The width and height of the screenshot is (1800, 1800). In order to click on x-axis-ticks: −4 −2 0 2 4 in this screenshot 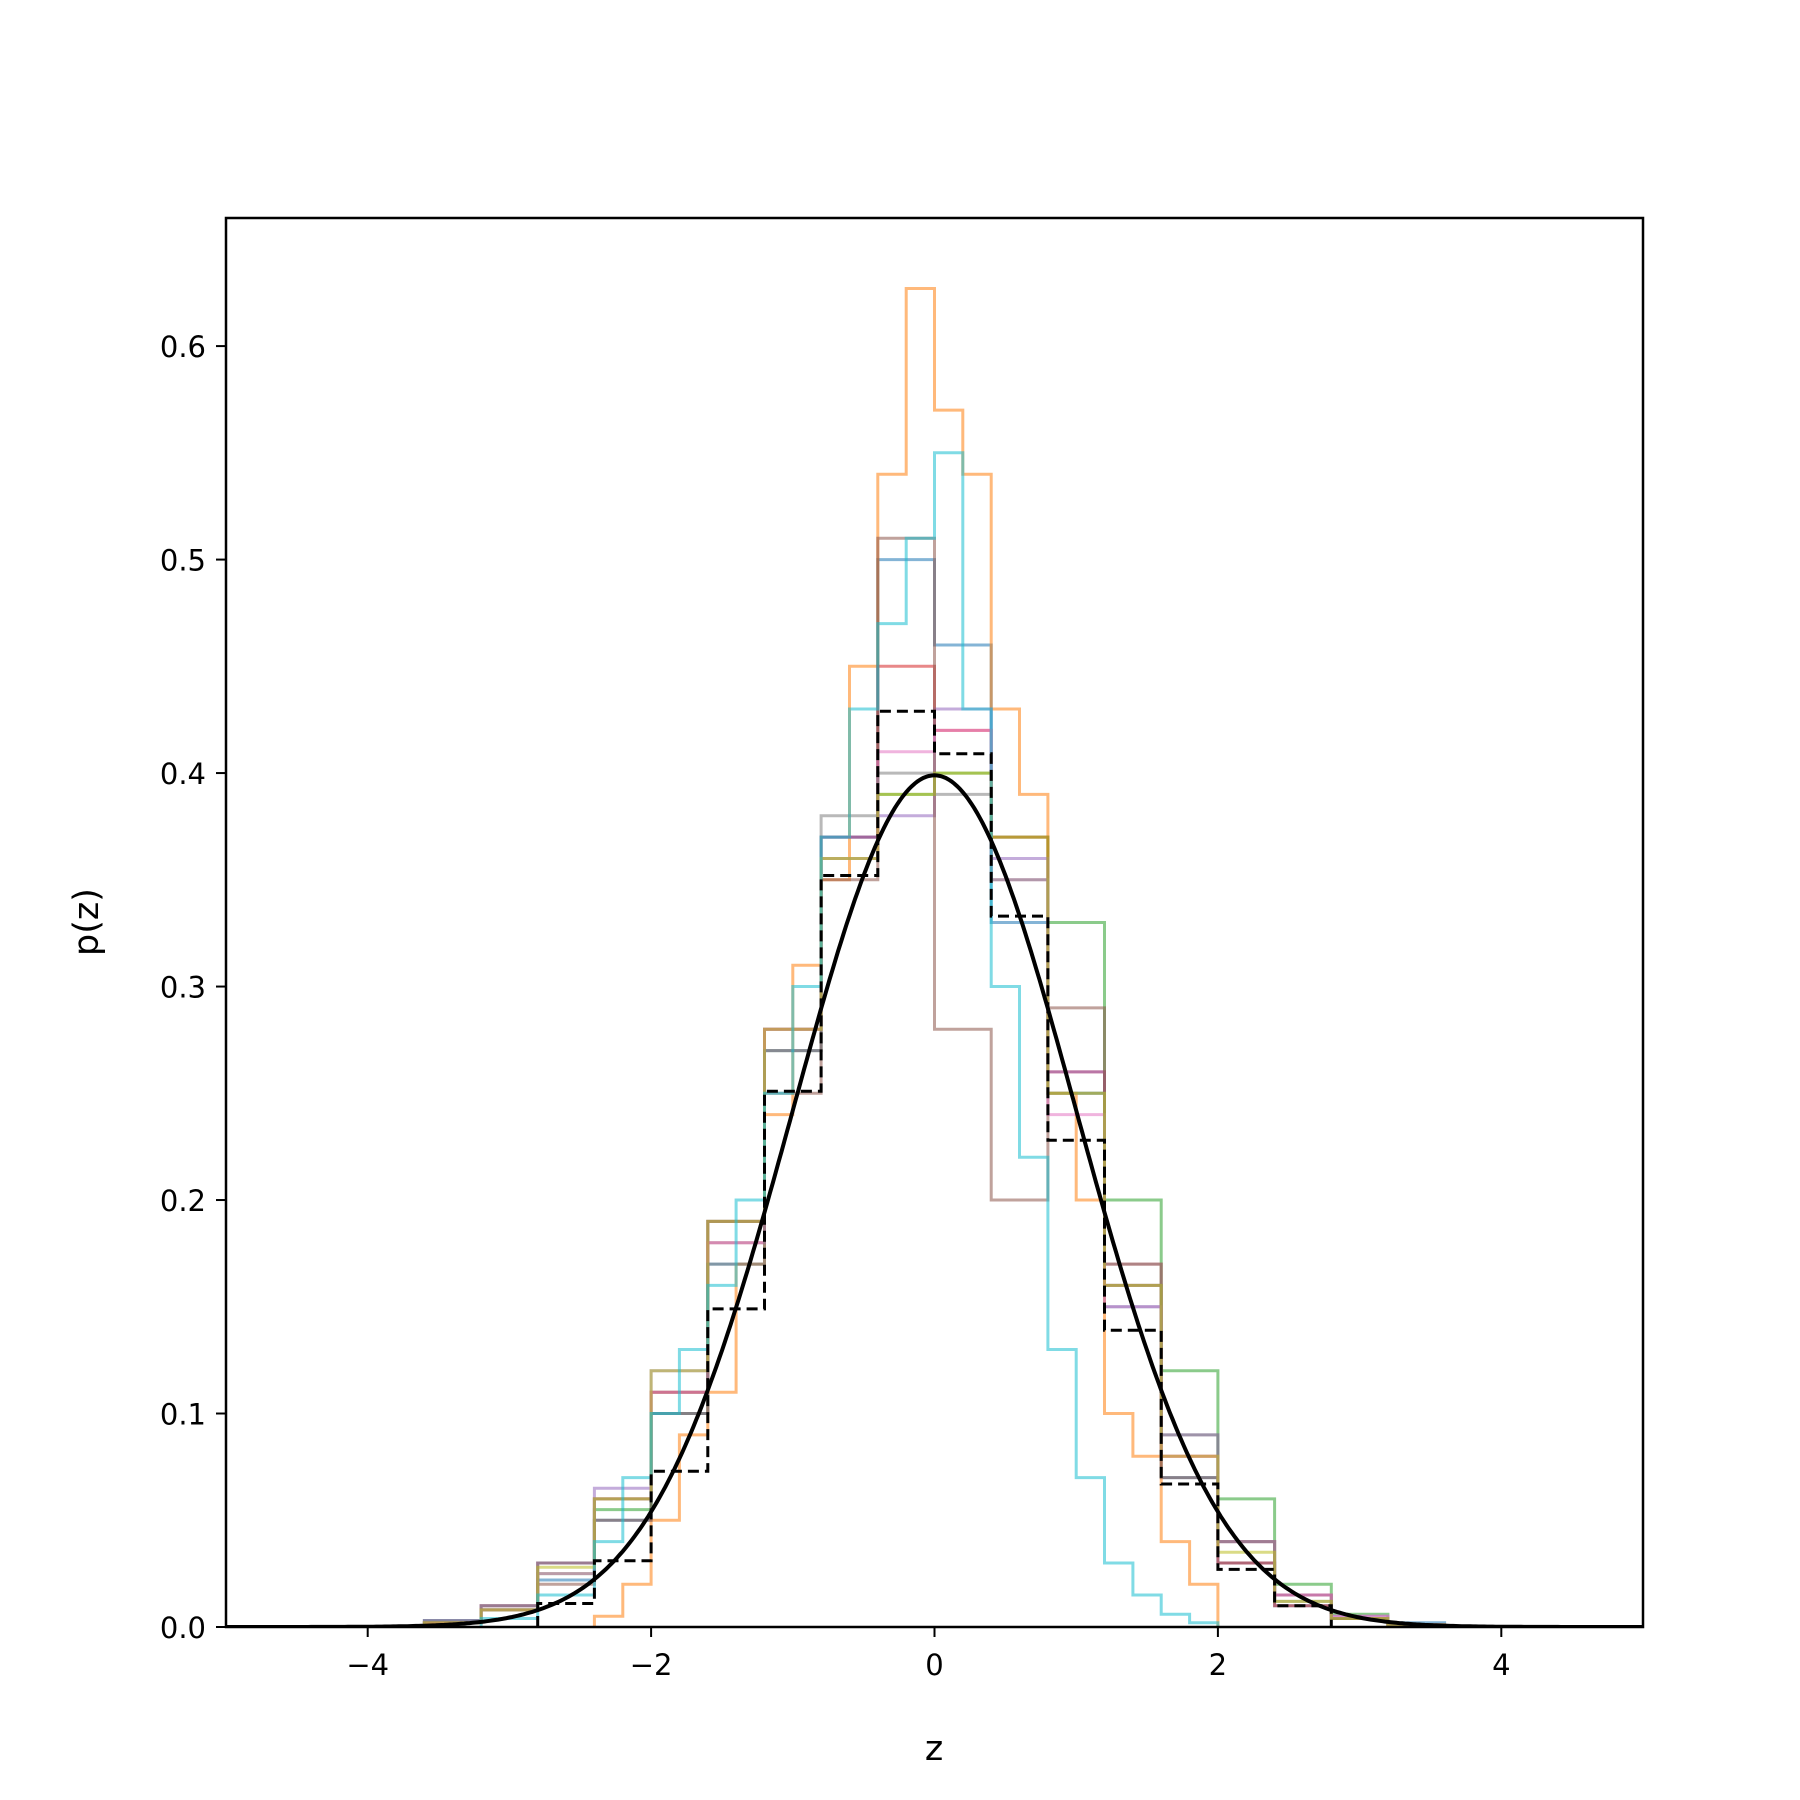, I will do `click(928, 1654)`.